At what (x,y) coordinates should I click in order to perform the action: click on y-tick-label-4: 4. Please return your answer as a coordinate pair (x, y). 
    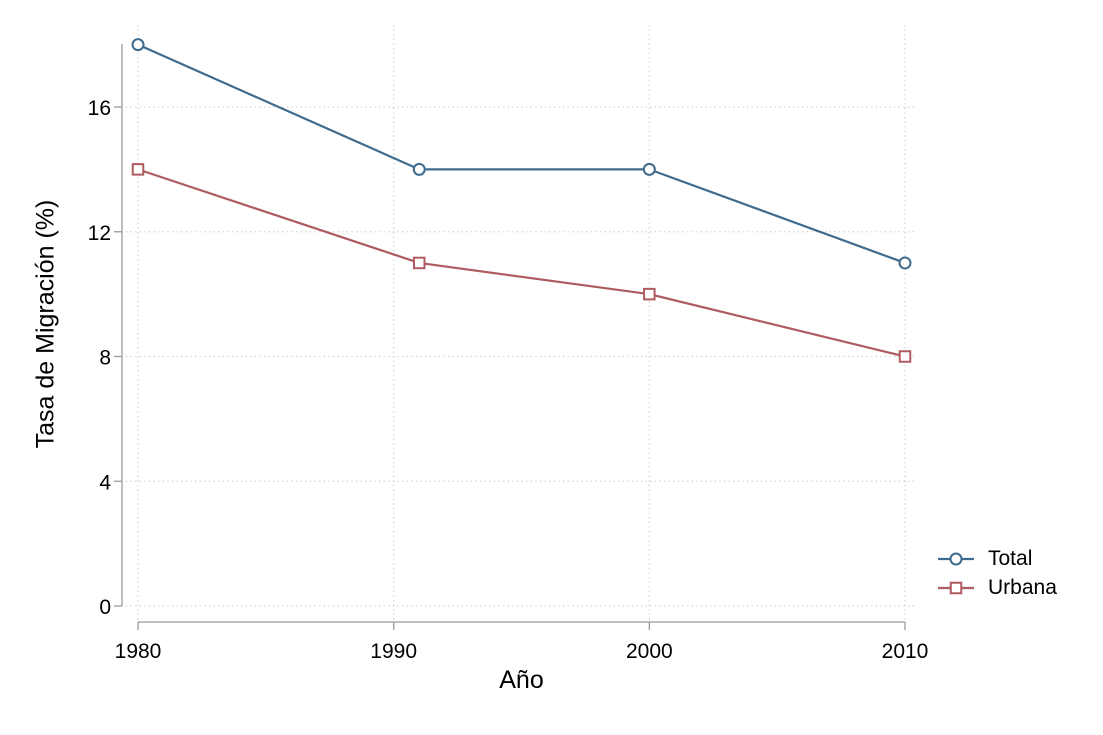
    Looking at the image, I should click on (105, 482).